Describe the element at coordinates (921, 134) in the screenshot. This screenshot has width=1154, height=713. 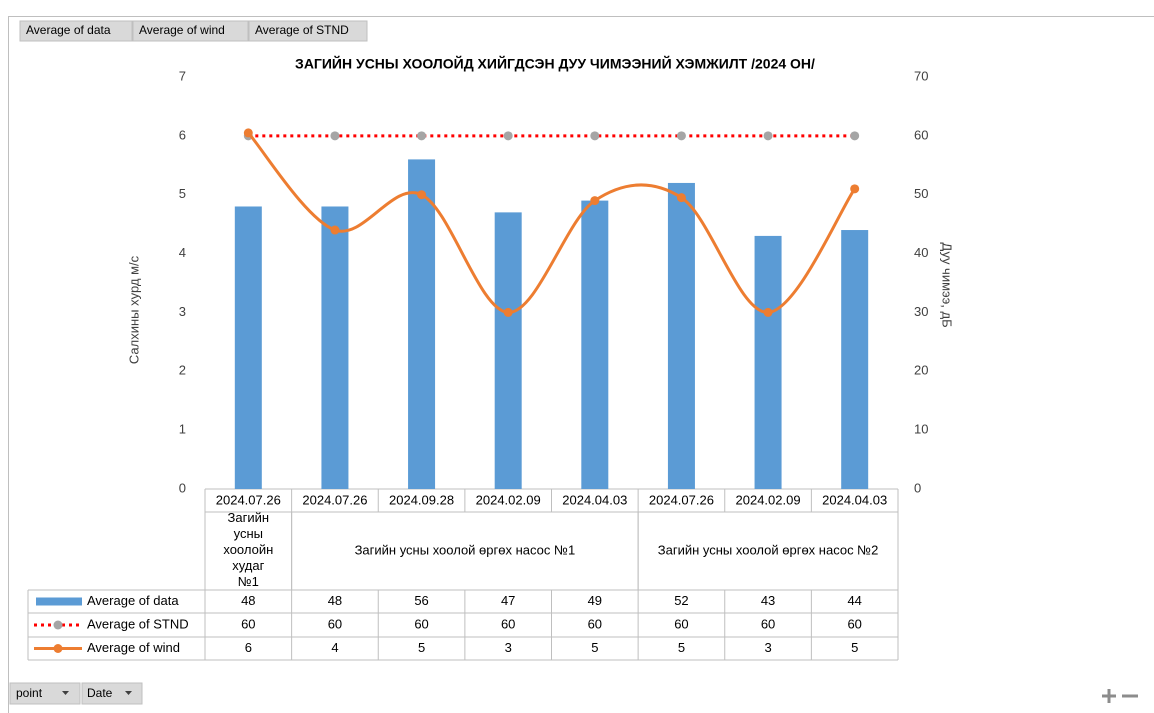
I see `y2-tick-label: 60` at that location.